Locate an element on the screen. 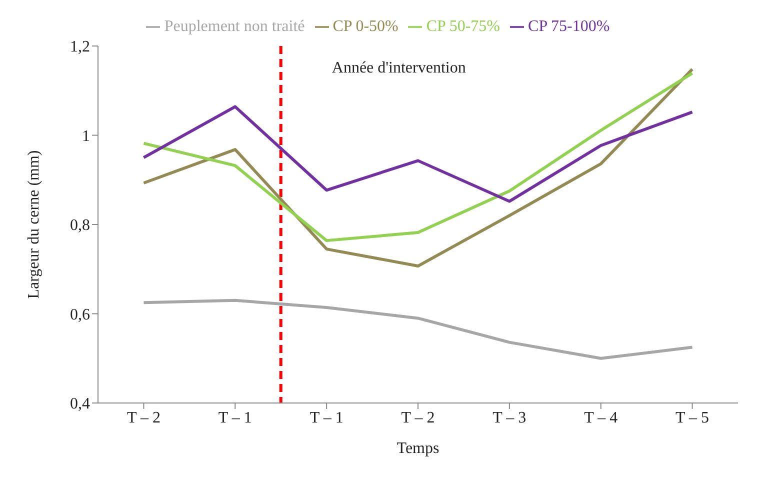 The height and width of the screenshot is (483, 774). annotation: Année d'intervention is located at coordinates (399, 67).